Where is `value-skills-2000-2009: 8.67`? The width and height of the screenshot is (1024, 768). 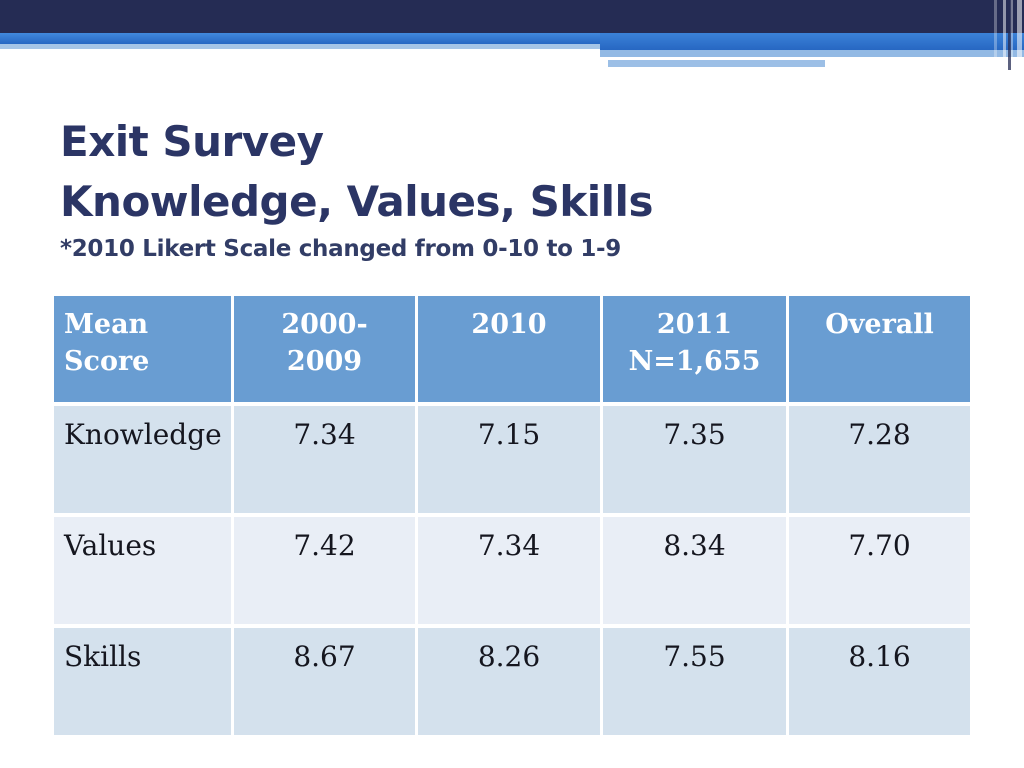 value-skills-2000-2009: 8.67 is located at coordinates (324, 681).